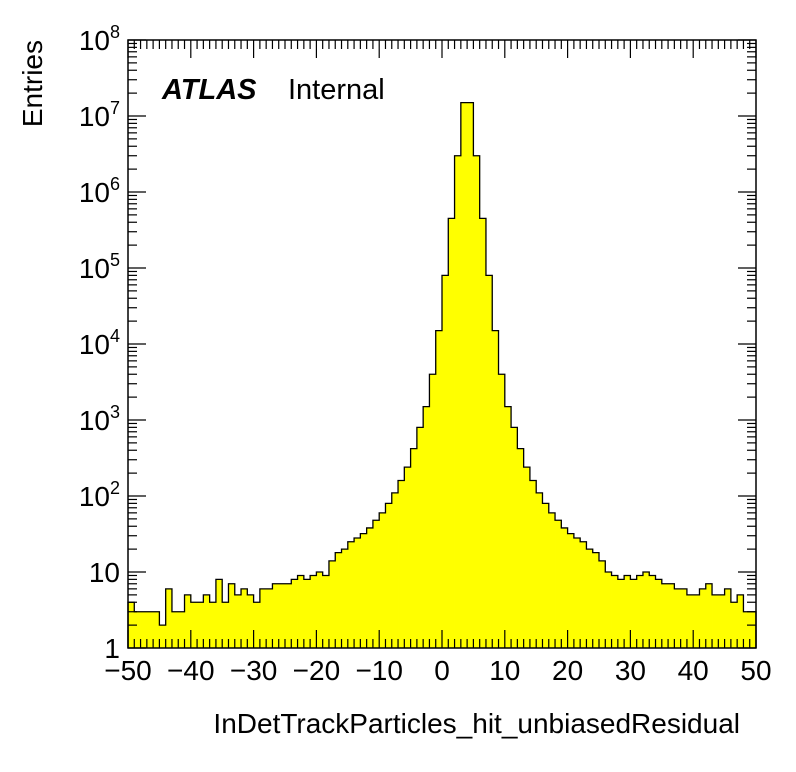  I want to click on x-tick-label: 0, so click(442, 670).